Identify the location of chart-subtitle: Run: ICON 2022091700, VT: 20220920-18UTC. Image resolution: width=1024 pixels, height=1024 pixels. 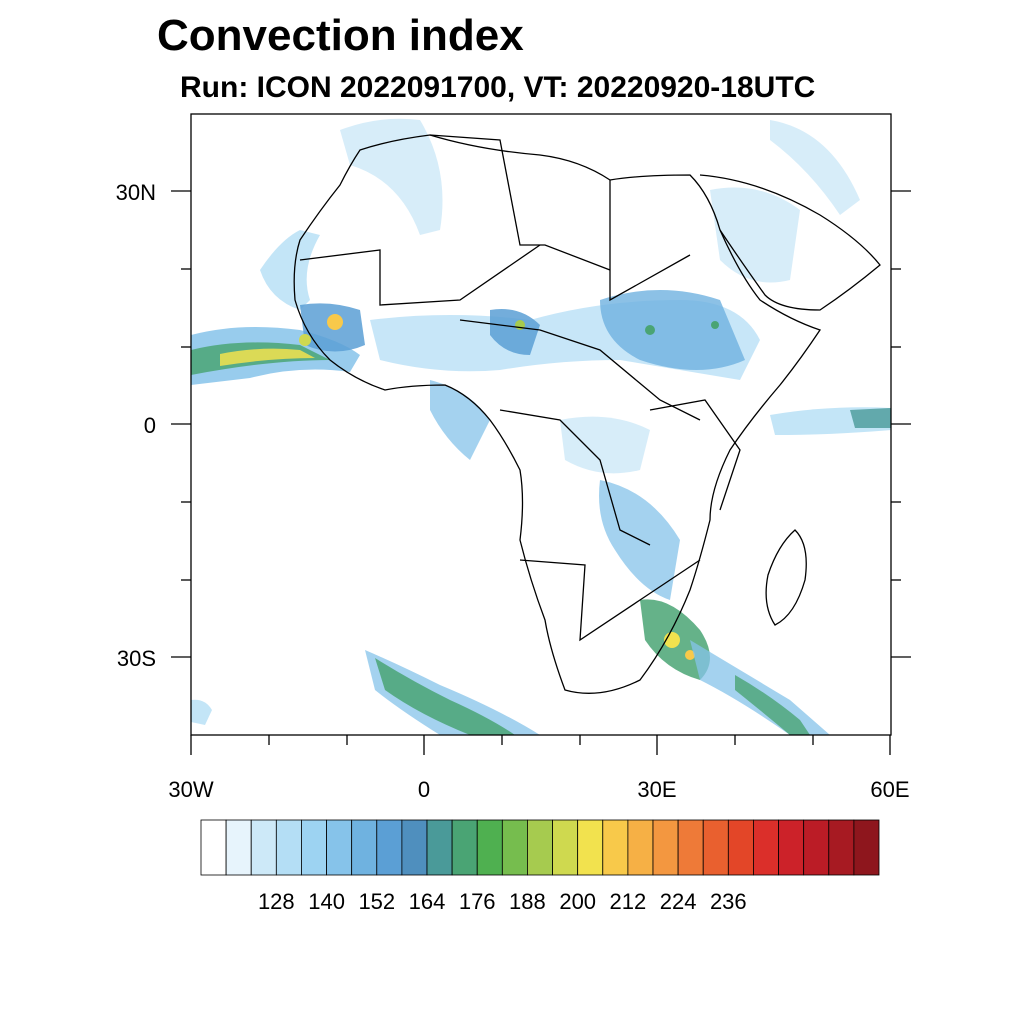
(498, 87).